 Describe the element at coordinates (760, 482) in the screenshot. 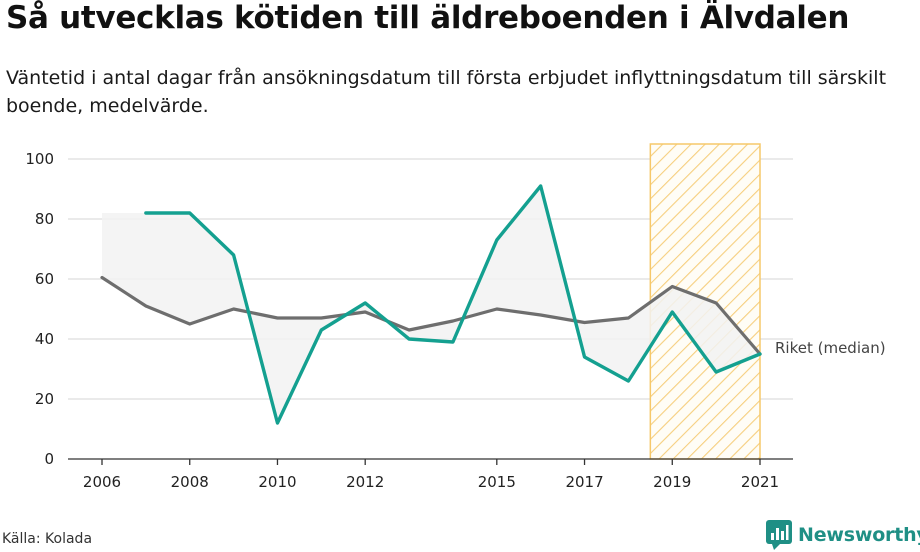

I see `x-tick-label: 2021` at that location.